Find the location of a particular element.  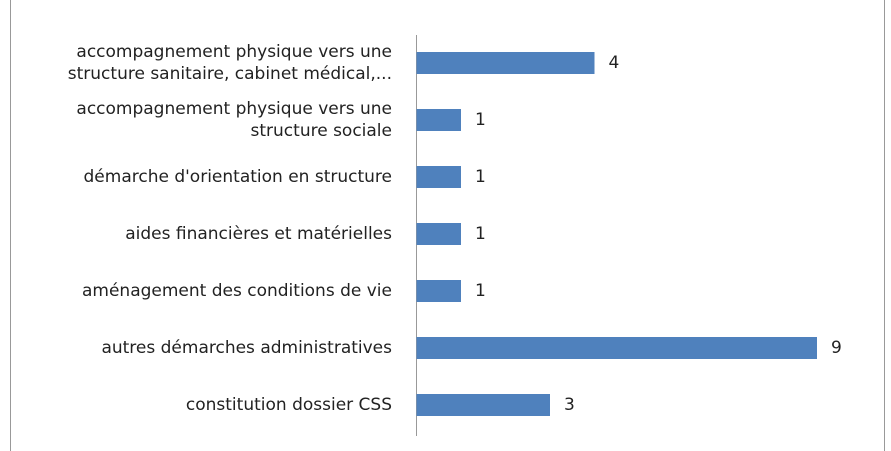

value-label: 9 is located at coordinates (836, 348).